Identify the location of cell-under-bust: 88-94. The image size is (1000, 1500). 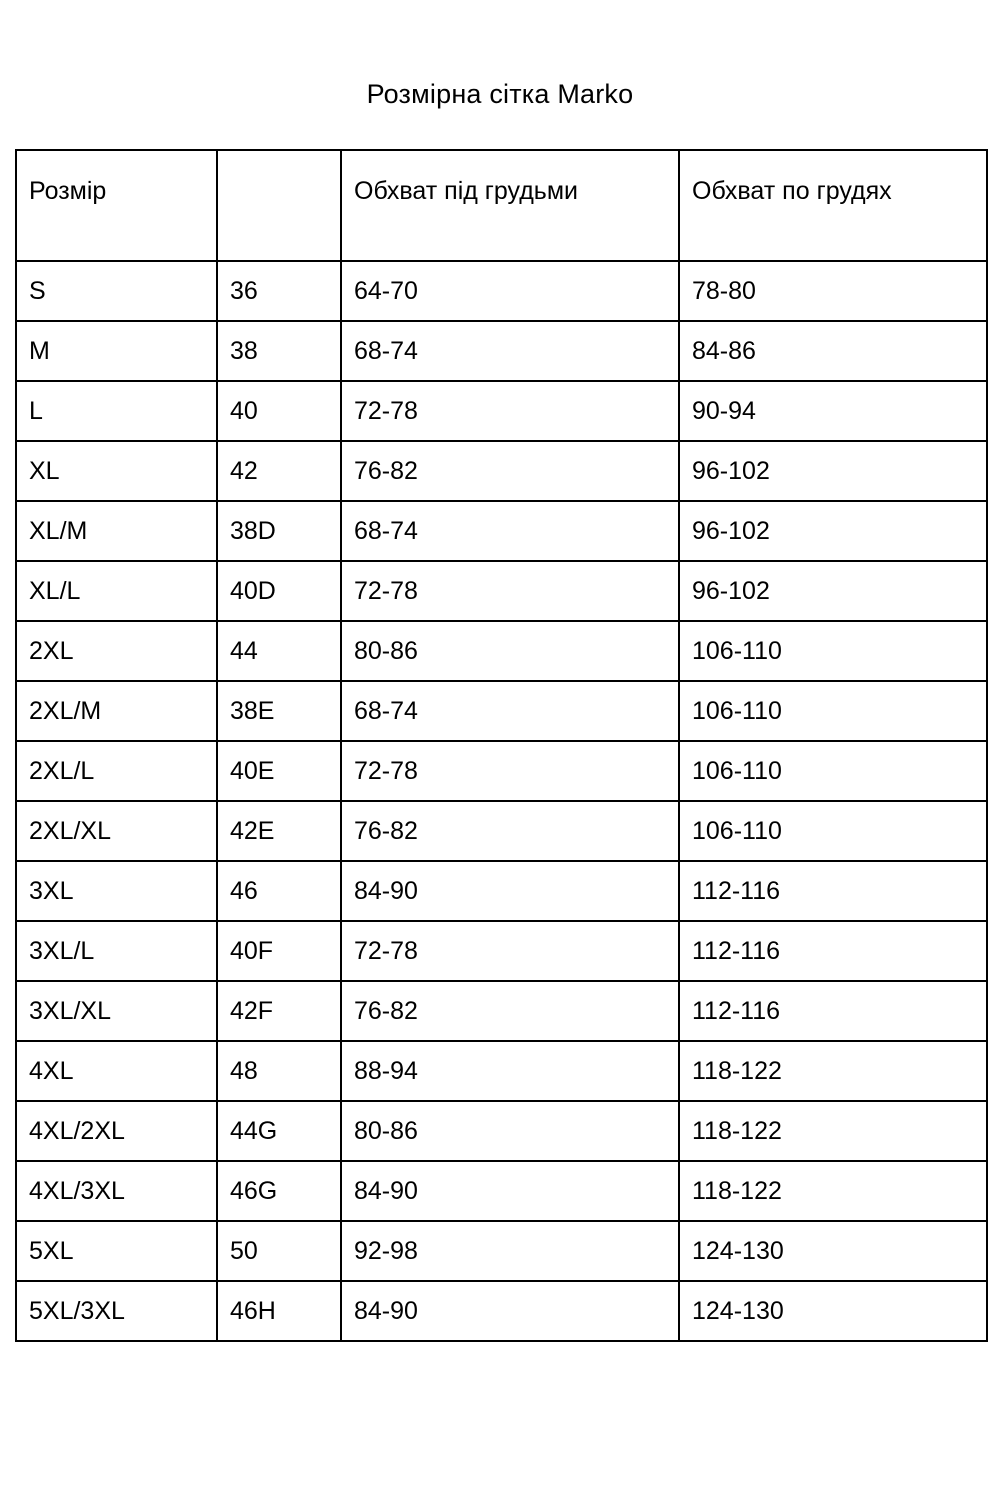
(510, 1071).